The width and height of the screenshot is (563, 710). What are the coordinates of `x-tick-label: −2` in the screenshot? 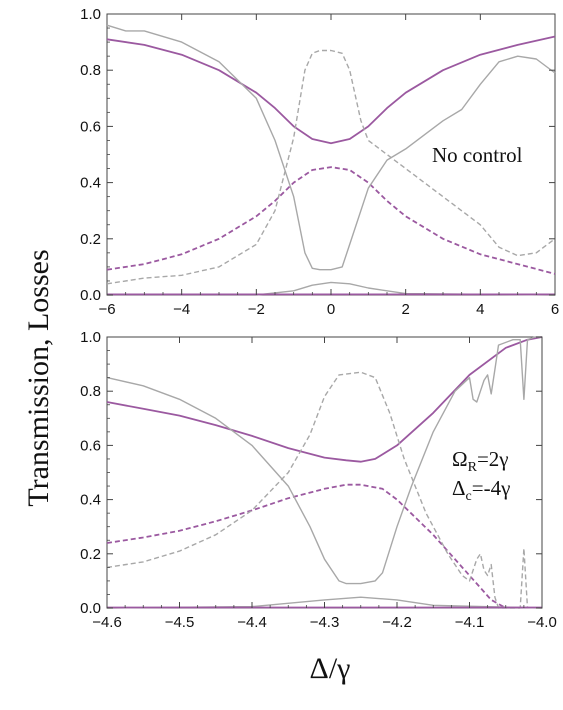 It's located at (256, 309).